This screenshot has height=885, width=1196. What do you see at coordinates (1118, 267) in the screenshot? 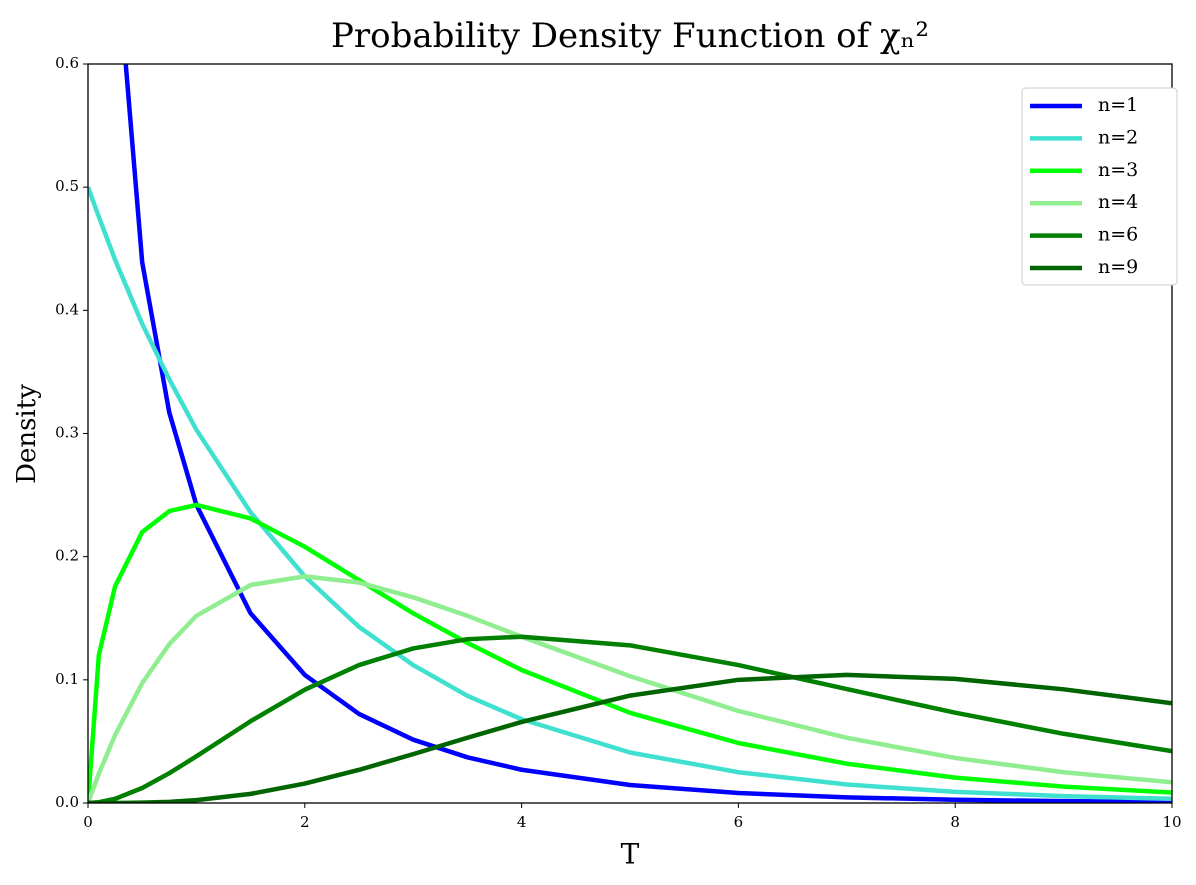
I see `legend-label: n=9` at bounding box center [1118, 267].